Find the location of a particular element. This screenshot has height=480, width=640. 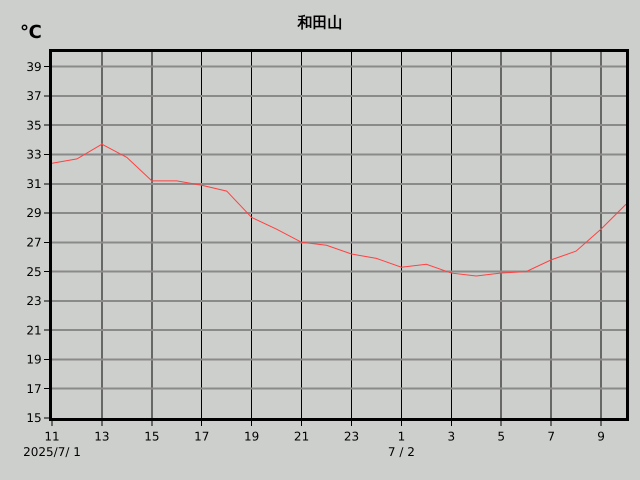

y-tick-label: 19 is located at coordinates (34, 359).